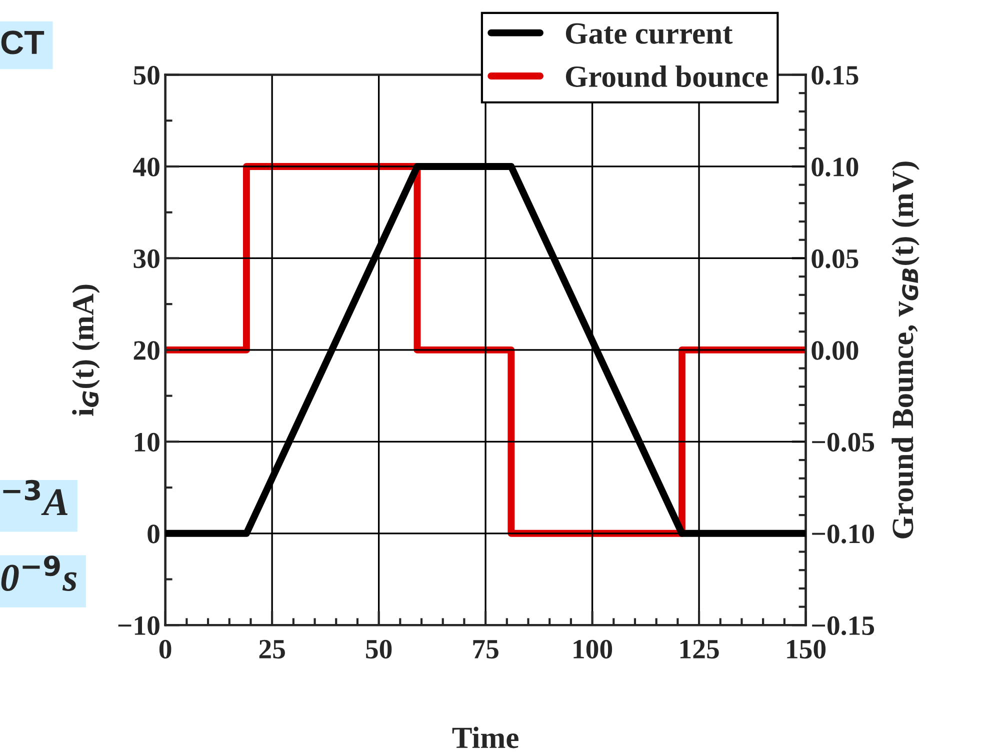 This screenshot has height=755, width=996. What do you see at coordinates (906, 350) in the screenshot?
I see `y2-axis-title: Ground Bounce, v$_{GB}$(t) (mV)` at bounding box center [906, 350].